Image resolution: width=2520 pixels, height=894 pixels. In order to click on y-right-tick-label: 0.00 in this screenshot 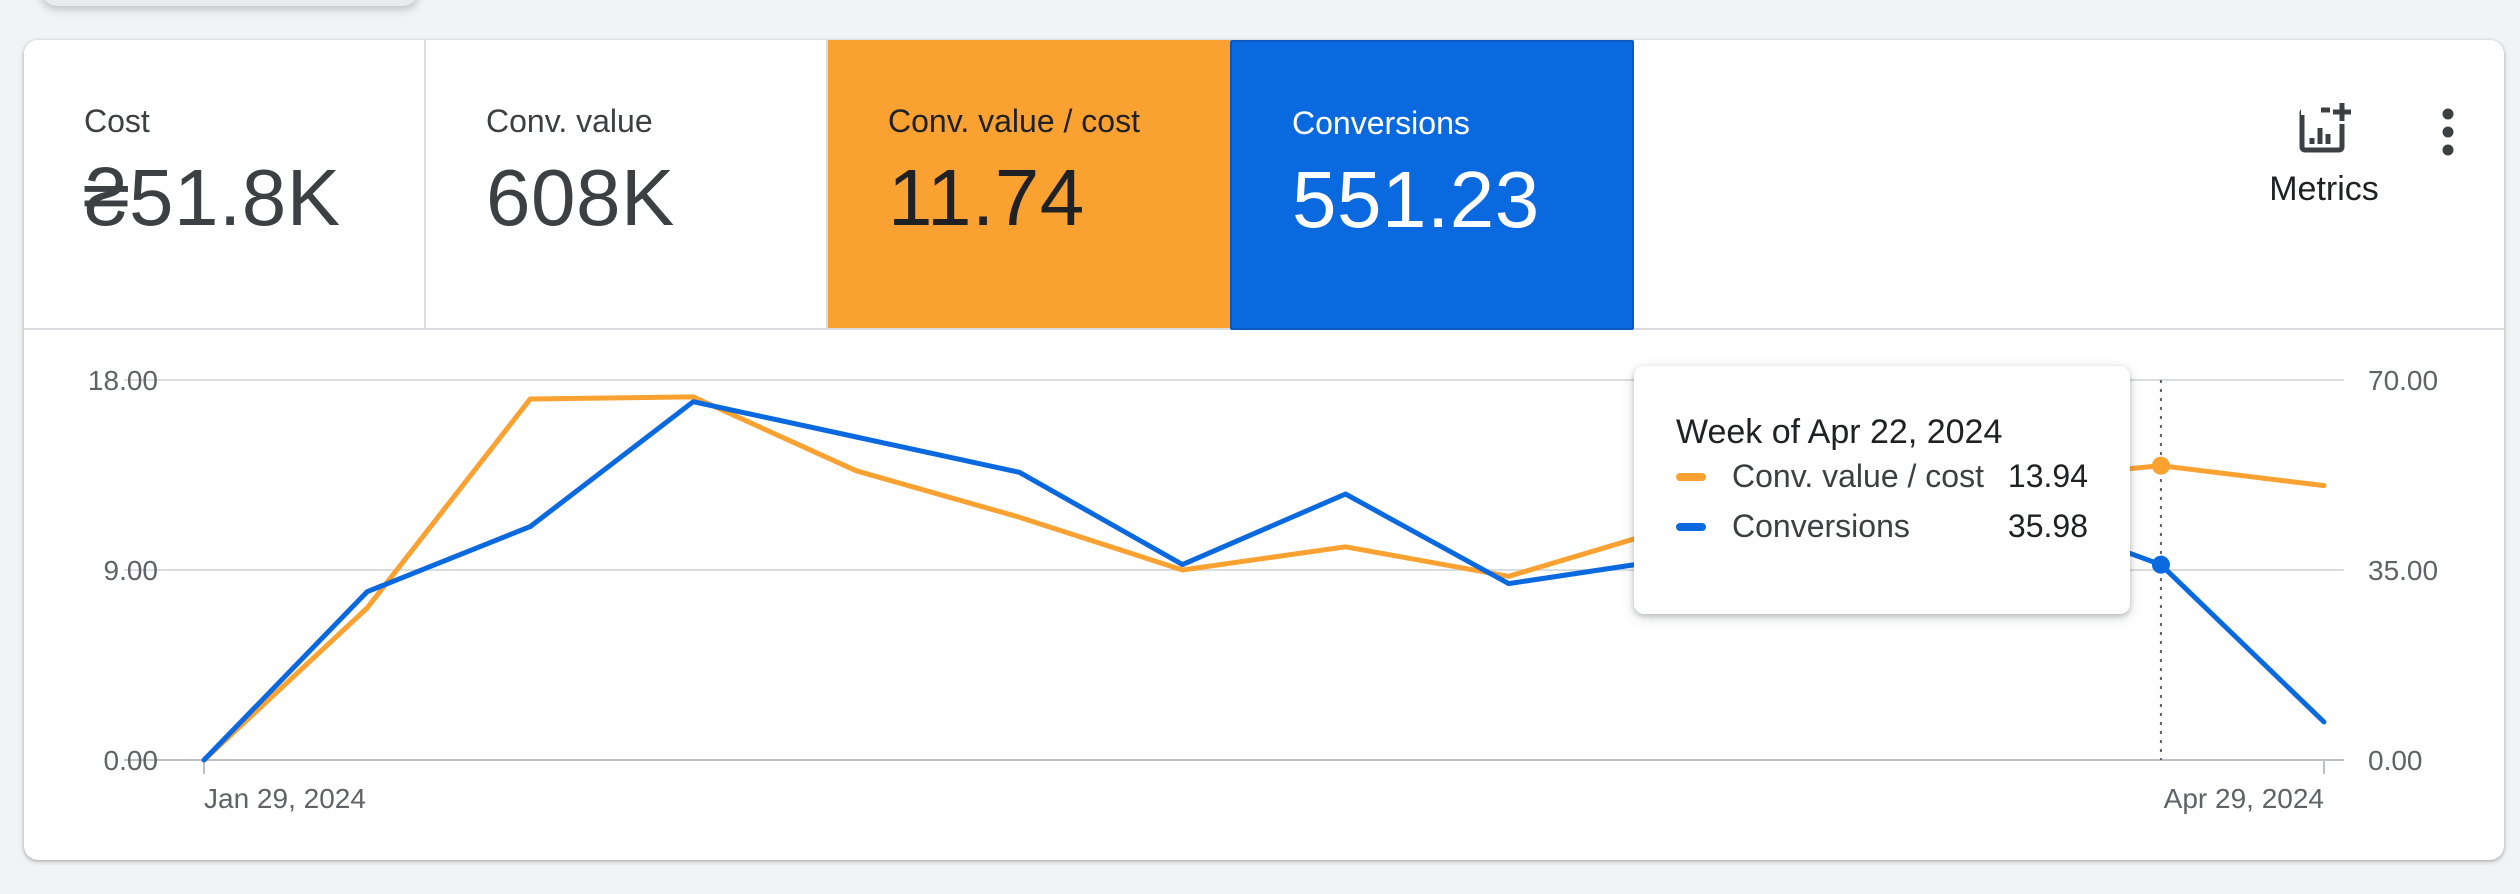, I will do `click(2395, 760)`.